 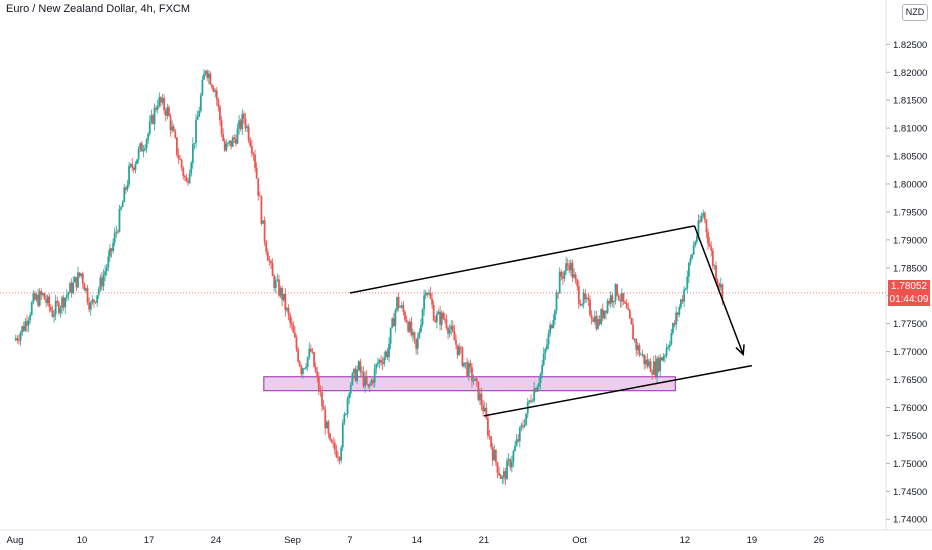 What do you see at coordinates (910, 520) in the screenshot?
I see `y-tick-label: 1.74000` at bounding box center [910, 520].